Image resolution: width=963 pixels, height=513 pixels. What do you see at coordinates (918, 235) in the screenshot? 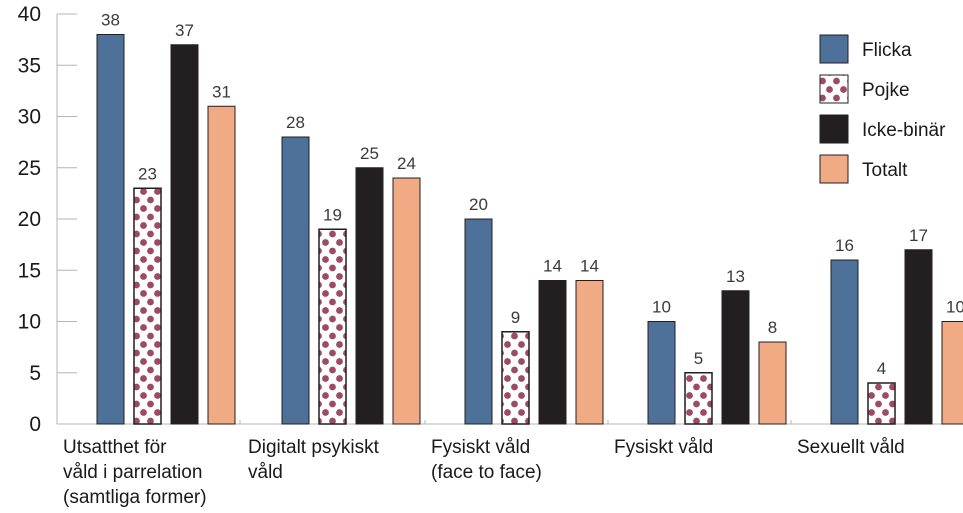
I see `data-label: 17` at bounding box center [918, 235].